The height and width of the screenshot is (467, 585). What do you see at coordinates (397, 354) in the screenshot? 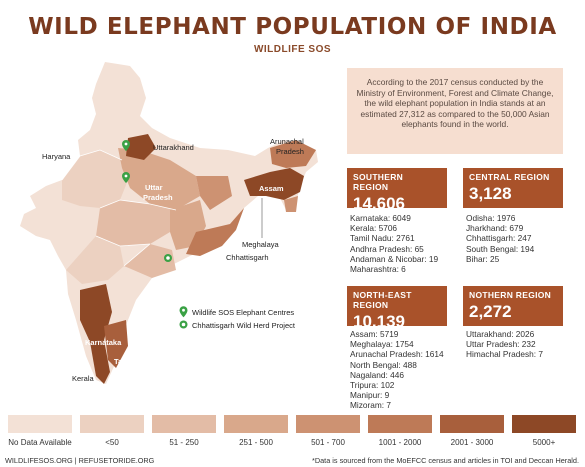
I see `list-item: Arunachal Pradesh: 1614` at bounding box center [397, 354].